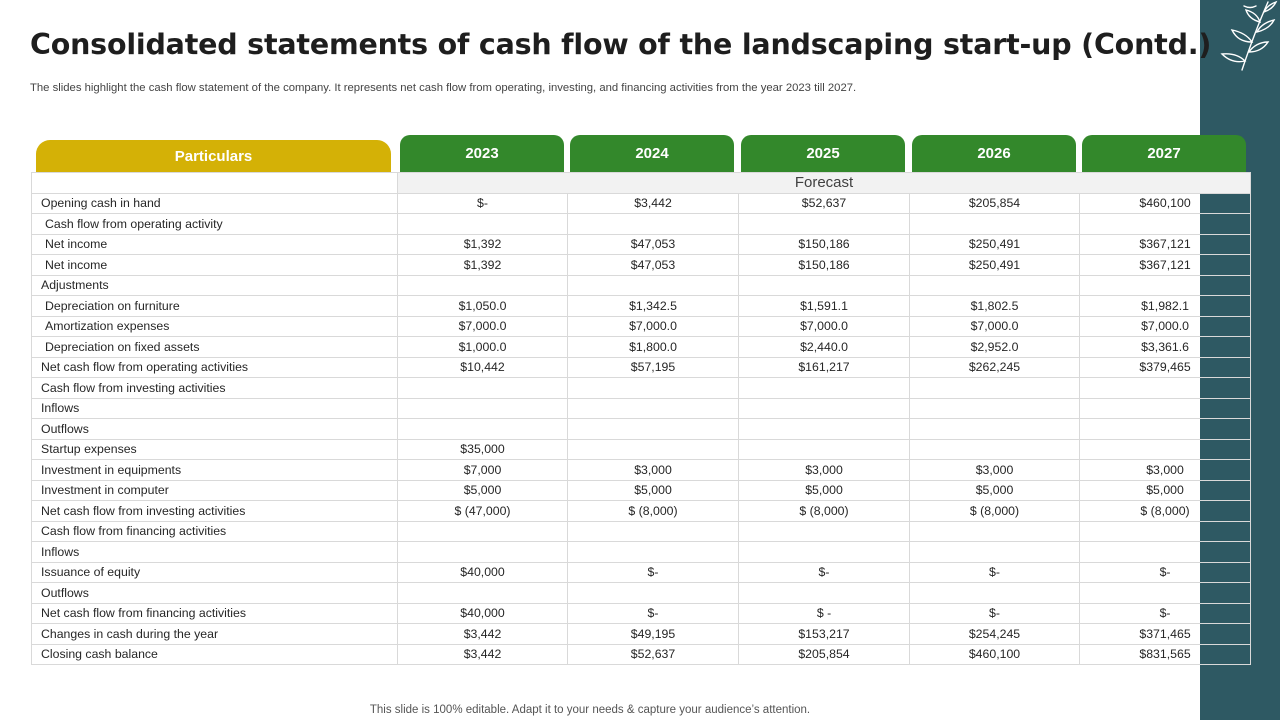 This screenshot has height=720, width=1280. I want to click on cell-2024: $52,637, so click(653, 654).